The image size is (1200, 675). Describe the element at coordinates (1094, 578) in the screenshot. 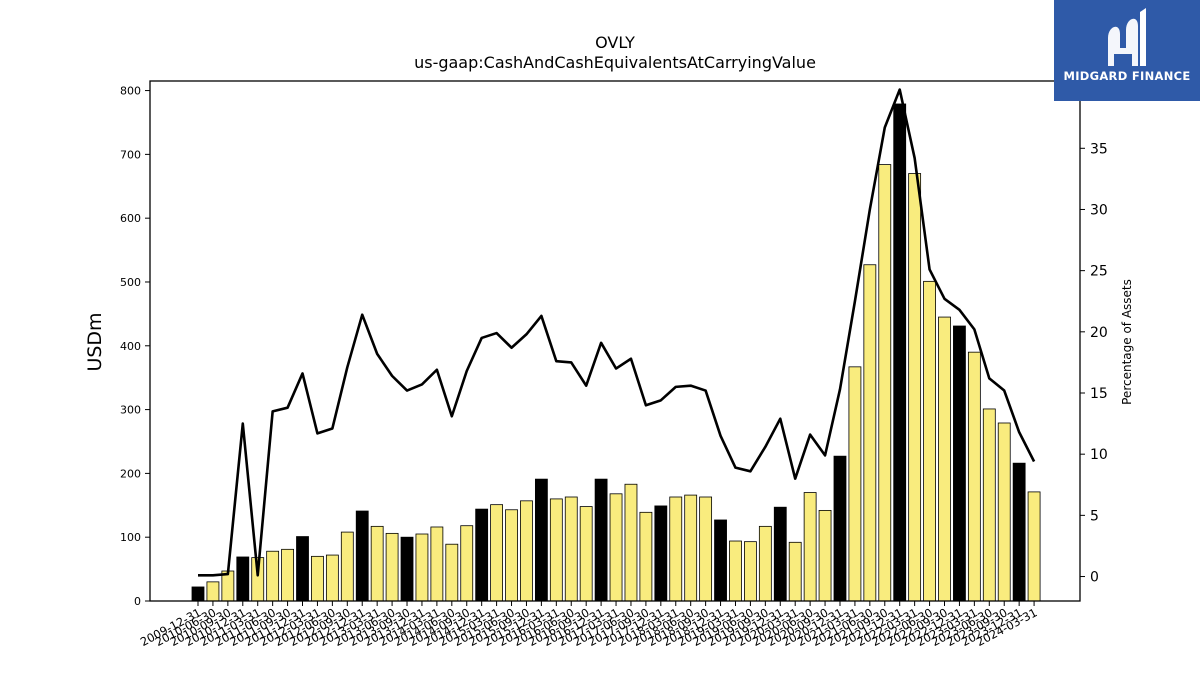

I see `y2-tick-label: 0` at that location.